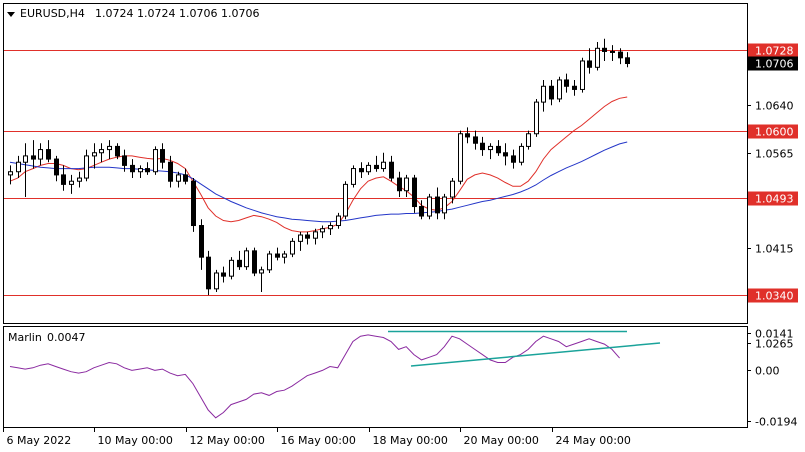  Describe the element at coordinates (501, 440) in the screenshot. I see `time-tick-label-5: 20 May 00:00` at that location.